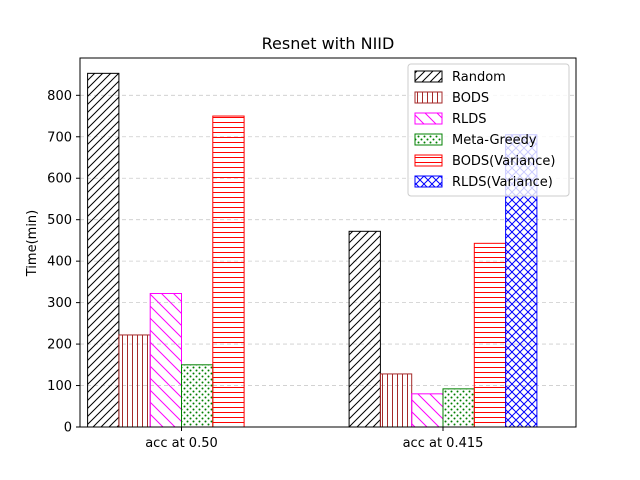 The height and width of the screenshot is (480, 640). Describe the element at coordinates (59, 303) in the screenshot. I see `y-tick-label: 300` at that location.